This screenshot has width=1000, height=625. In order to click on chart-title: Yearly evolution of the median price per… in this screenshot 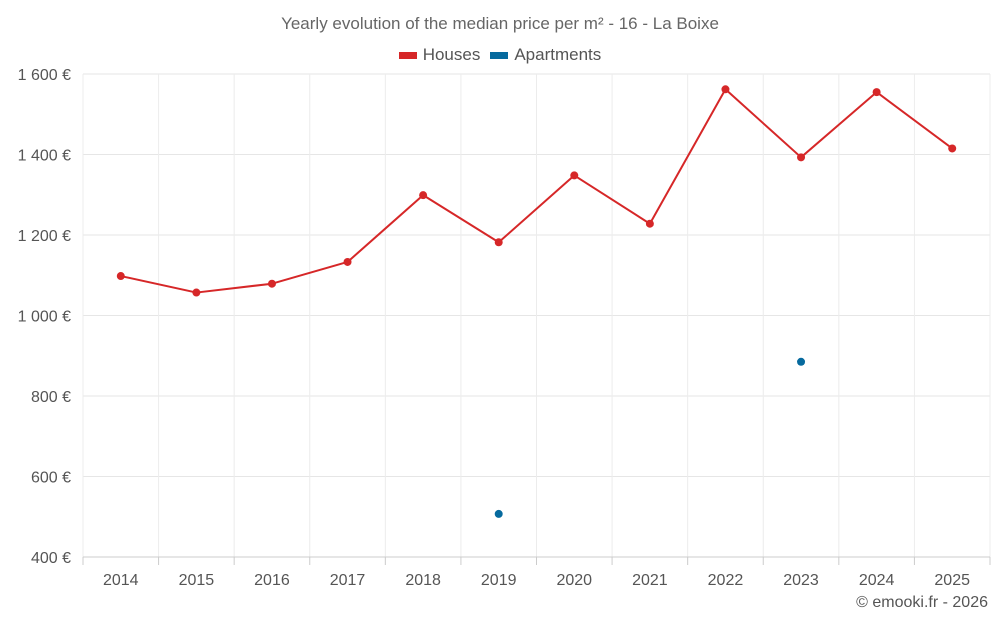, I will do `click(500, 23)`.